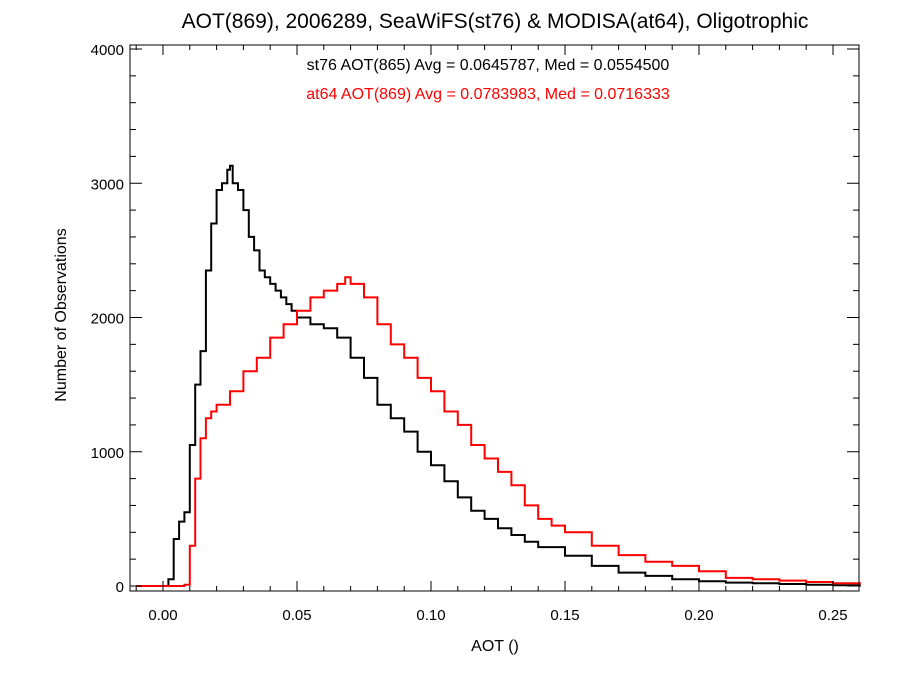  I want to click on x-tick-label: 0.25, so click(832, 615).